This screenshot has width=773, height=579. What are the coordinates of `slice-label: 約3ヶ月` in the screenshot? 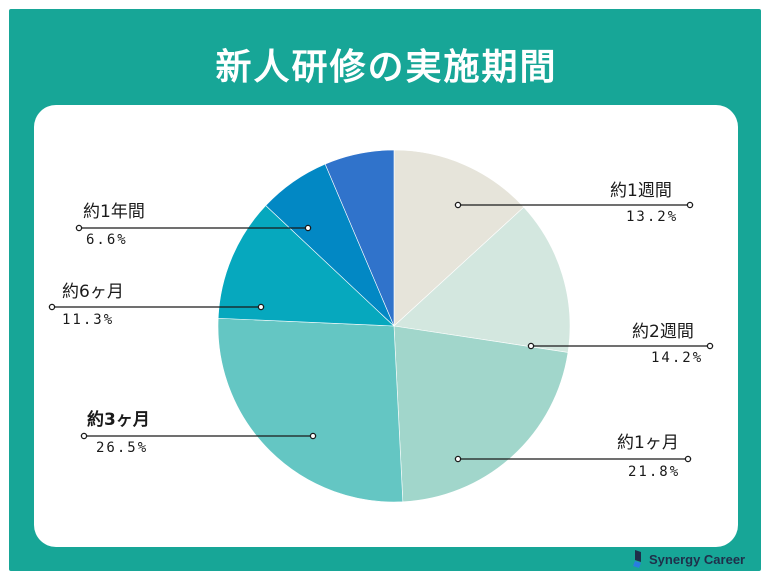 It's located at (118, 420).